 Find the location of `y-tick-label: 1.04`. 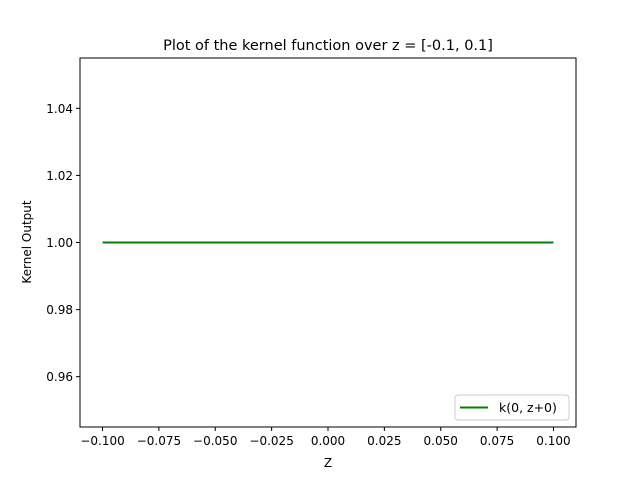

y-tick-label: 1.04 is located at coordinates (59, 109).